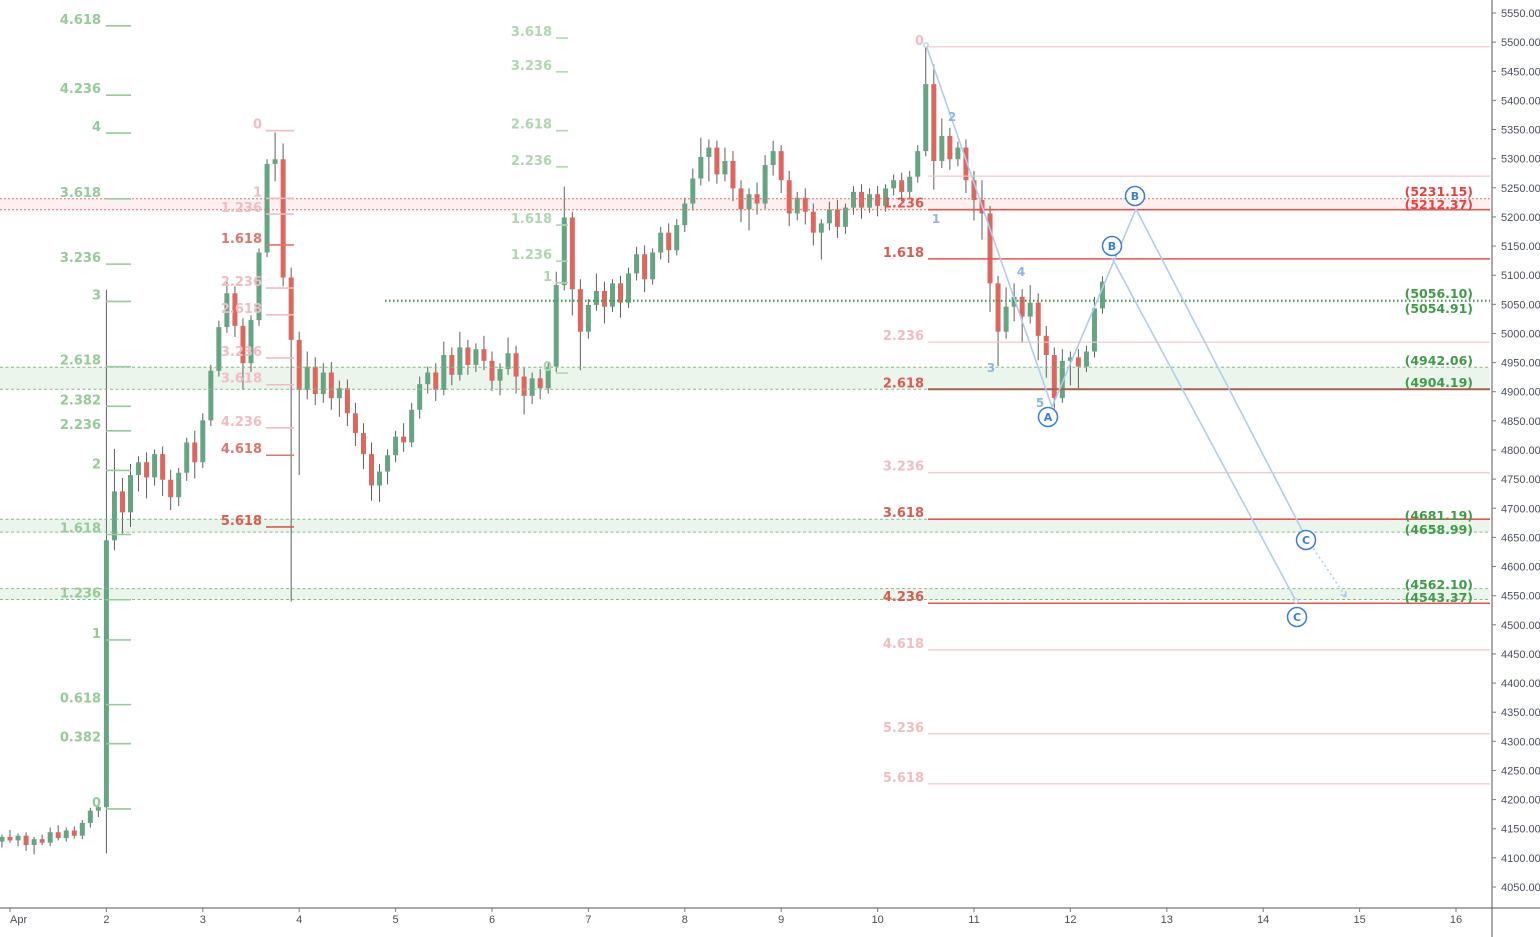 Image resolution: width=1540 pixels, height=937 pixels. I want to click on price-axis-label: 4500.00, so click(1520, 626).